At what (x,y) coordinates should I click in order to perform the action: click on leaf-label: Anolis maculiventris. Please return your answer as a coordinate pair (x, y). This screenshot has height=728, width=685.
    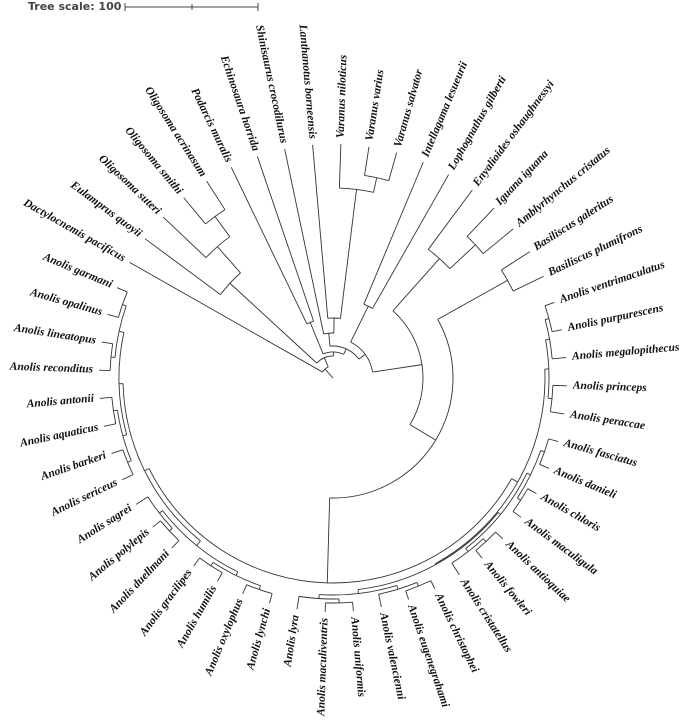
    Looking at the image, I should click on (322, 667).